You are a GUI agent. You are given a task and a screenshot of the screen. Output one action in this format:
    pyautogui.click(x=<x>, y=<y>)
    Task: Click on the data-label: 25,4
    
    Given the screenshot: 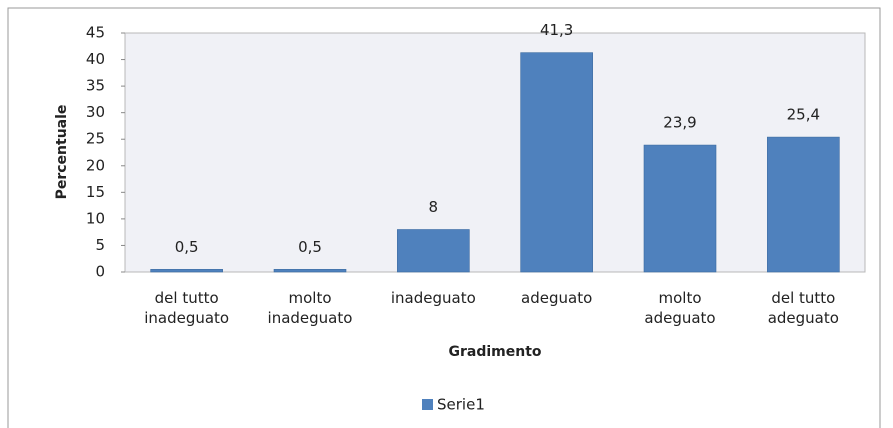 What is the action you would take?
    pyautogui.click(x=803, y=115)
    